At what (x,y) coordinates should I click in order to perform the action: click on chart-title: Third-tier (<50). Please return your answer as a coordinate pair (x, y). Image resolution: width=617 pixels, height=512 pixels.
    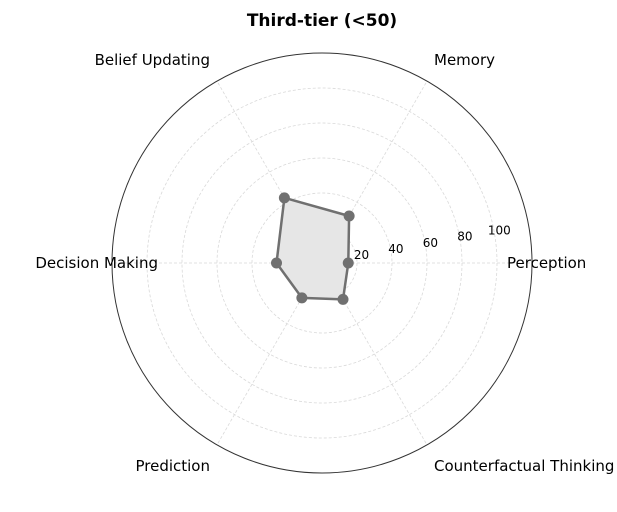
    Looking at the image, I should click on (322, 21).